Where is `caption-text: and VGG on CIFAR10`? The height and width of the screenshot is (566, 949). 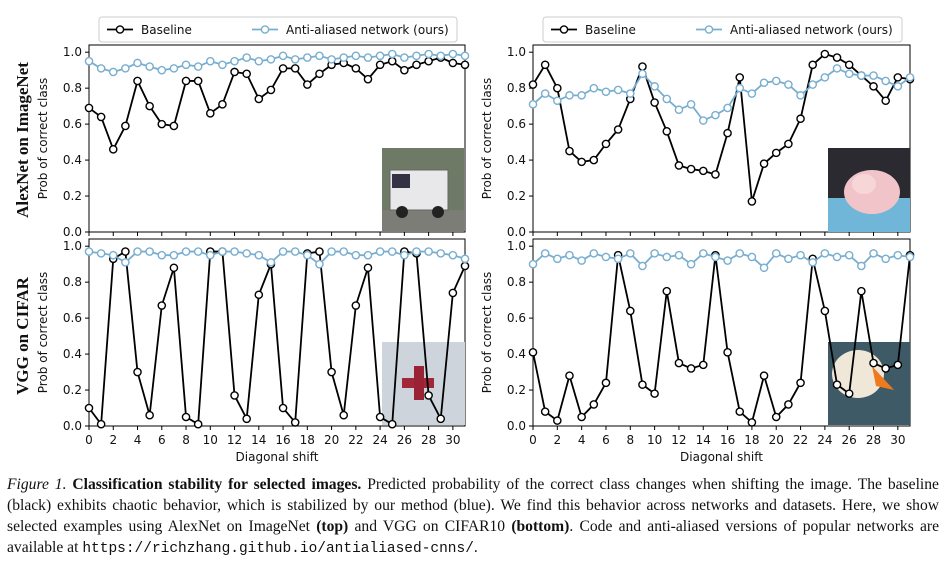
caption-text: and VGG on CIFAR10 is located at coordinates (430, 526).